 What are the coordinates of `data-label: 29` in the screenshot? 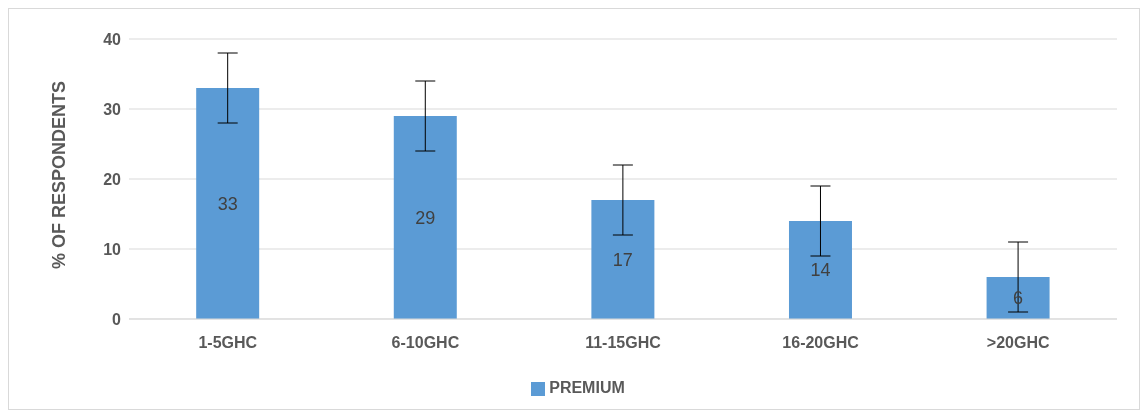 It's located at (425, 217).